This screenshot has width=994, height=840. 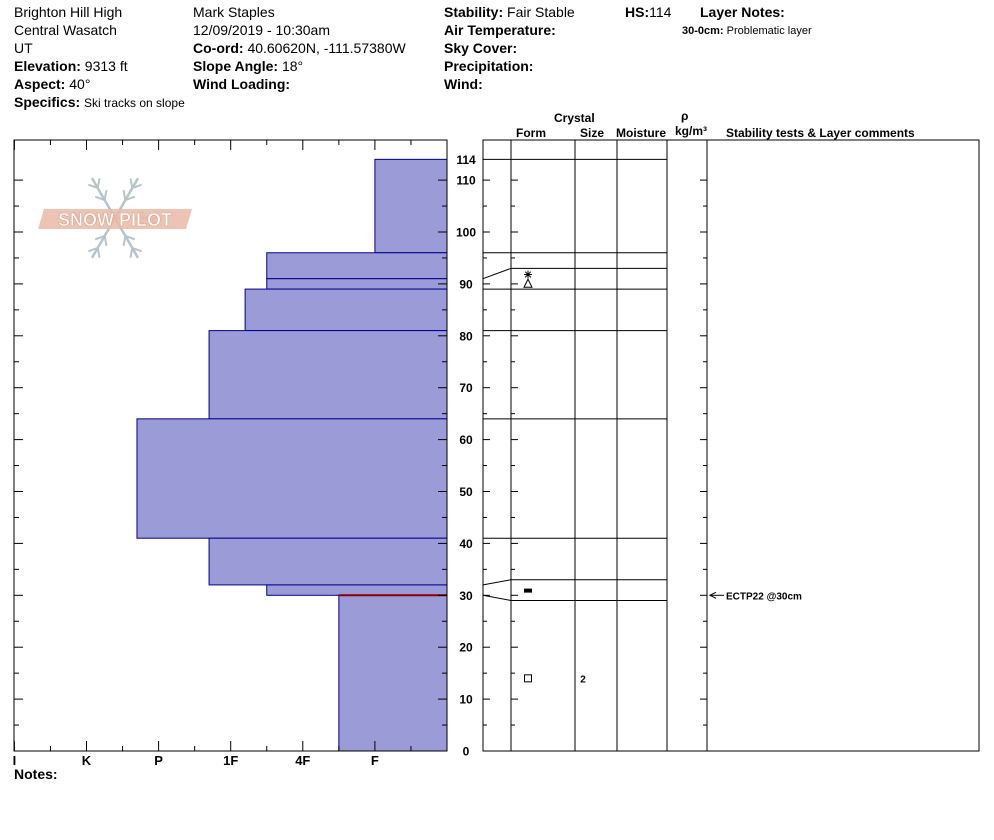 I want to click on hardness-tick-label: I, so click(x=15, y=760).